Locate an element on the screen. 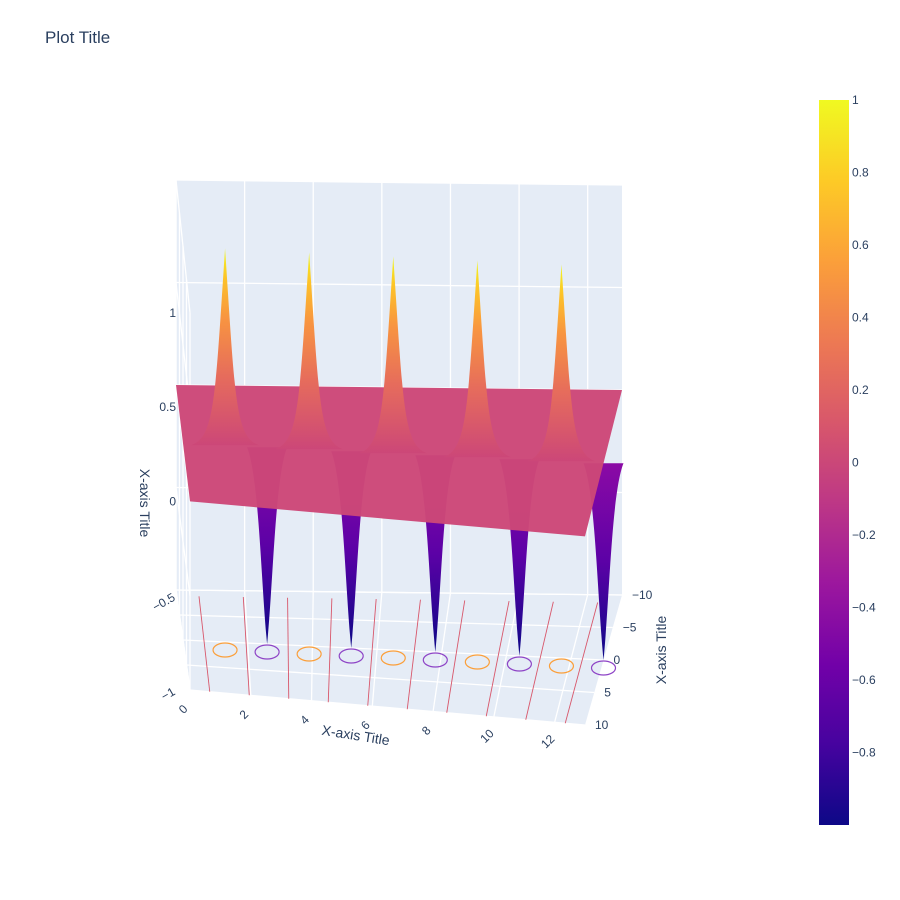  y-axis-title: X-axis Title is located at coordinates (661, 650).